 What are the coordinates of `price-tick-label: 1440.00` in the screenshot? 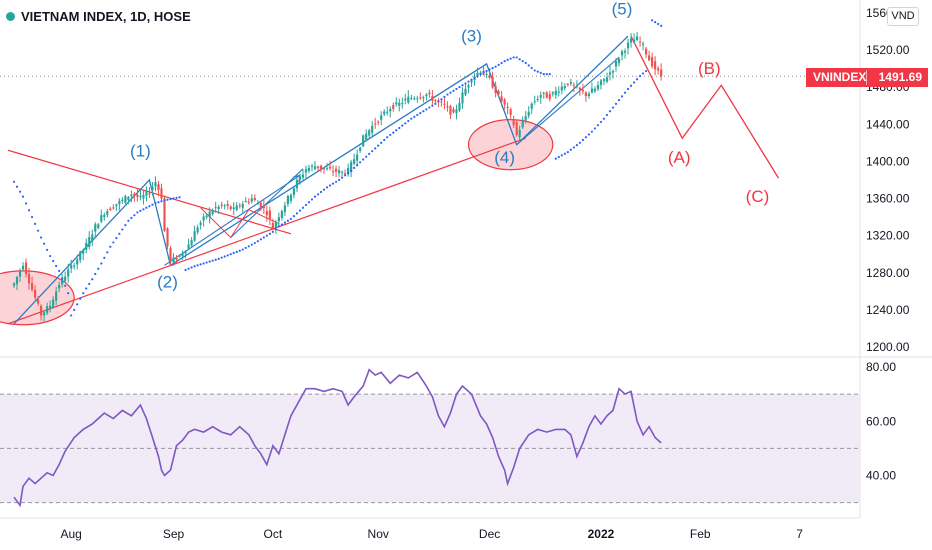 It's located at (888, 124).